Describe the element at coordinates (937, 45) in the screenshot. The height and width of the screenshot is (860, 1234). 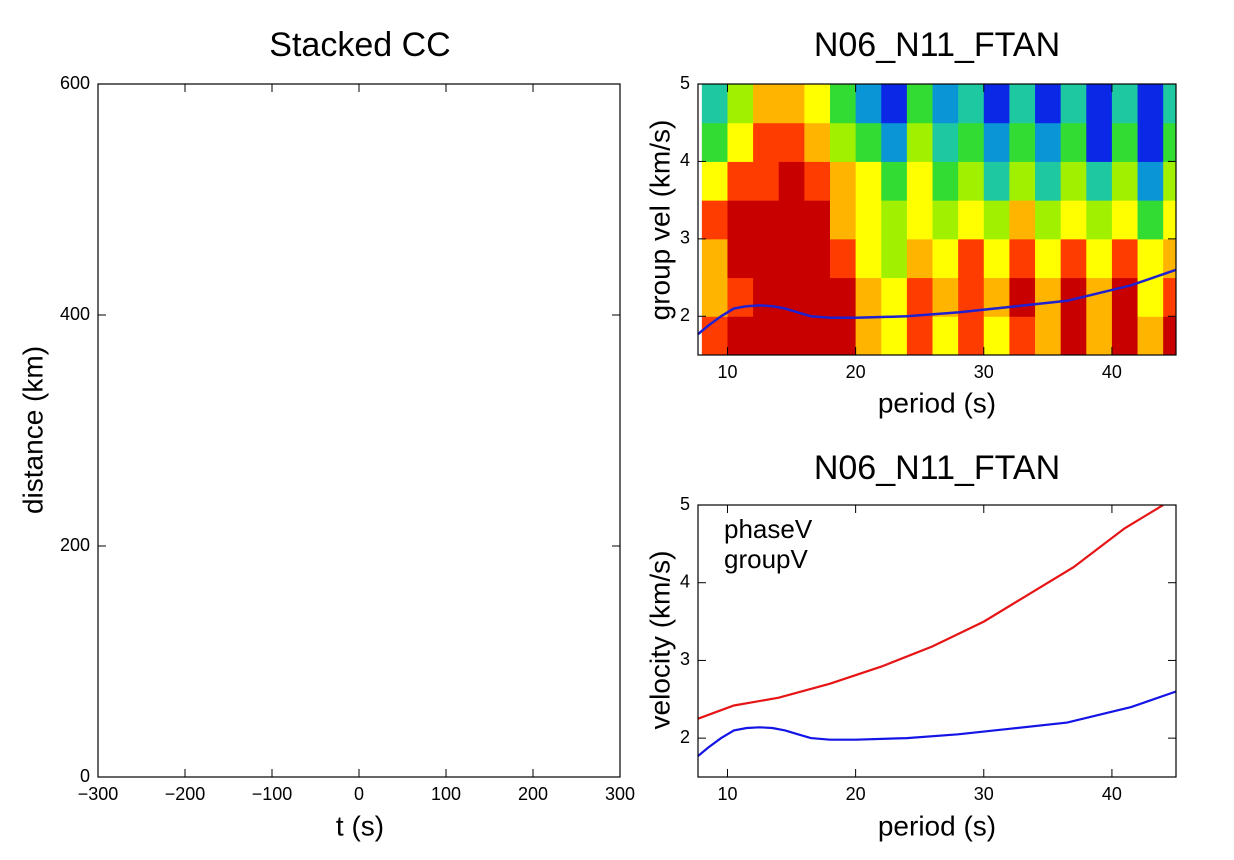
I see `chart-title: N06_N11_FTAN` at that location.